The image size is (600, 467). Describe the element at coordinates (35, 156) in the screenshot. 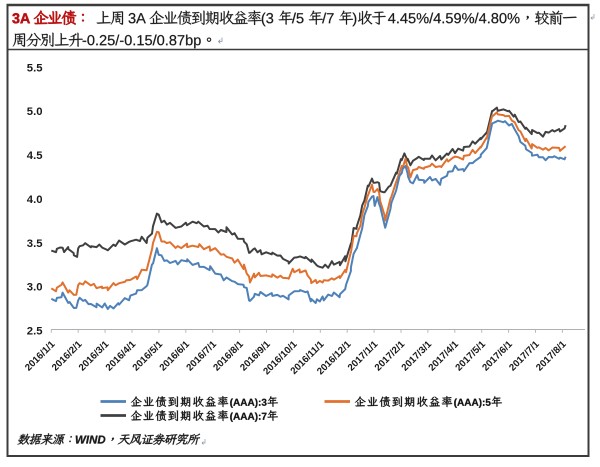

I see `svg-text: 4.5` at that location.